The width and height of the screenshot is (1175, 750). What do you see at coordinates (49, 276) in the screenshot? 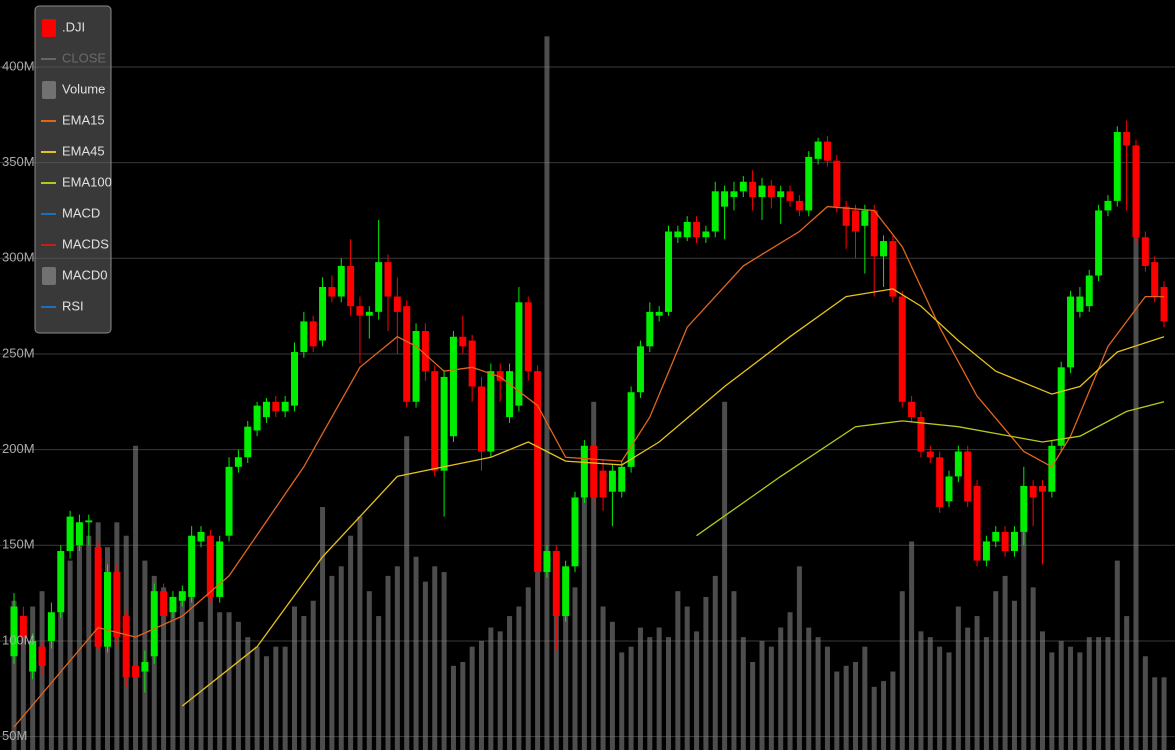
I see `legend-swatch` at bounding box center [49, 276].